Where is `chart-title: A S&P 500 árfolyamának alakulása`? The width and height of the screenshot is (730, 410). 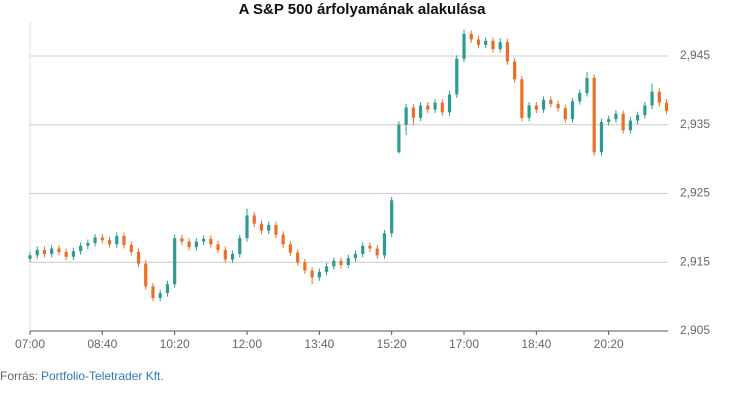
chart-title: A S&P 500 árfolyamának alakulása is located at coordinates (362, 9).